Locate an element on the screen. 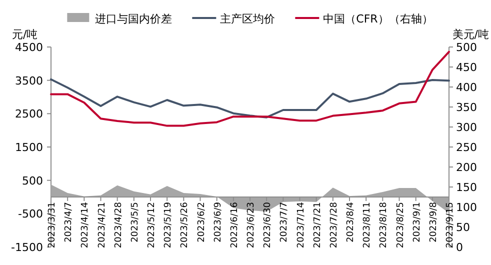  y-tick-label: -500 is located at coordinates (30, 214).